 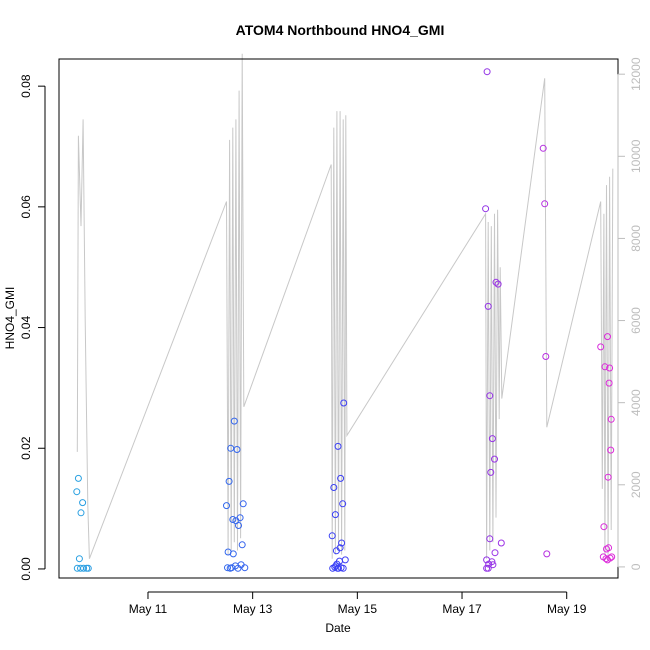 I want to click on y2-tick-label: 12000, so click(x=636, y=74).